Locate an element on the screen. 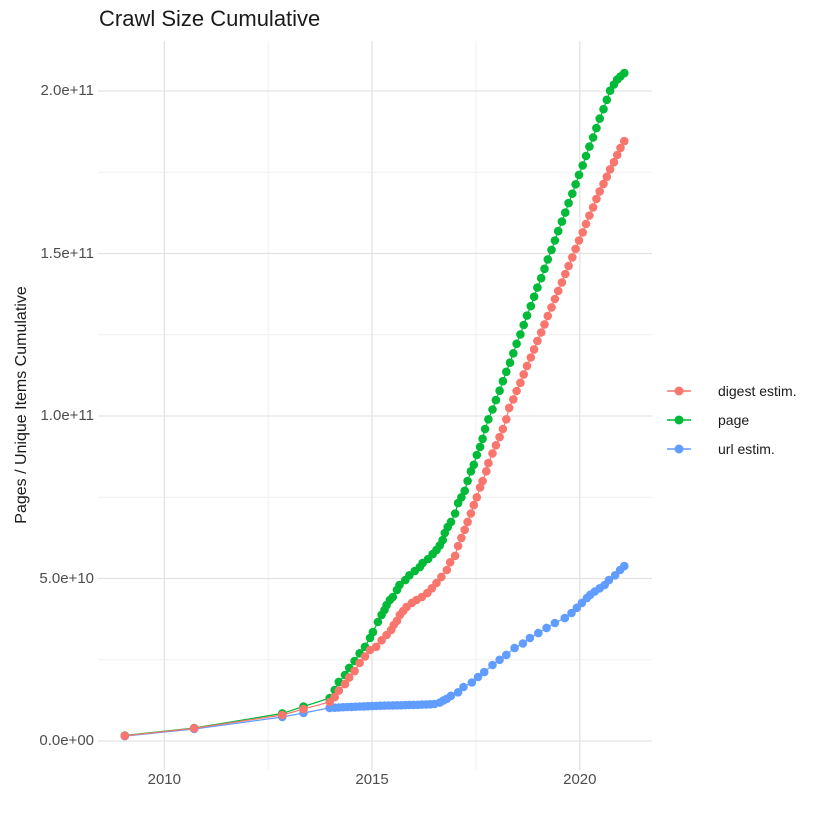  series-line-url-estim- is located at coordinates (374, 651).